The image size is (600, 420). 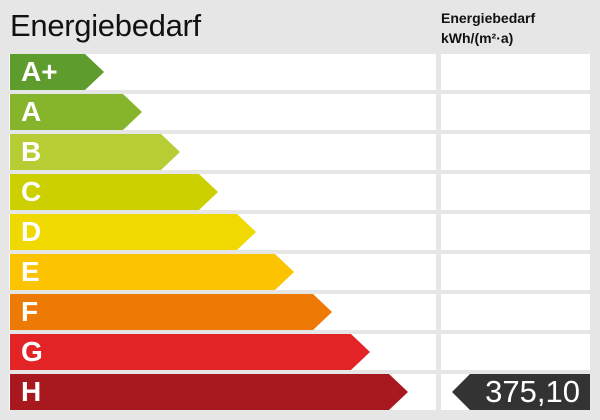 I want to click on column-header: Energiebedarf kWh/(m²·a), so click(x=488, y=28).